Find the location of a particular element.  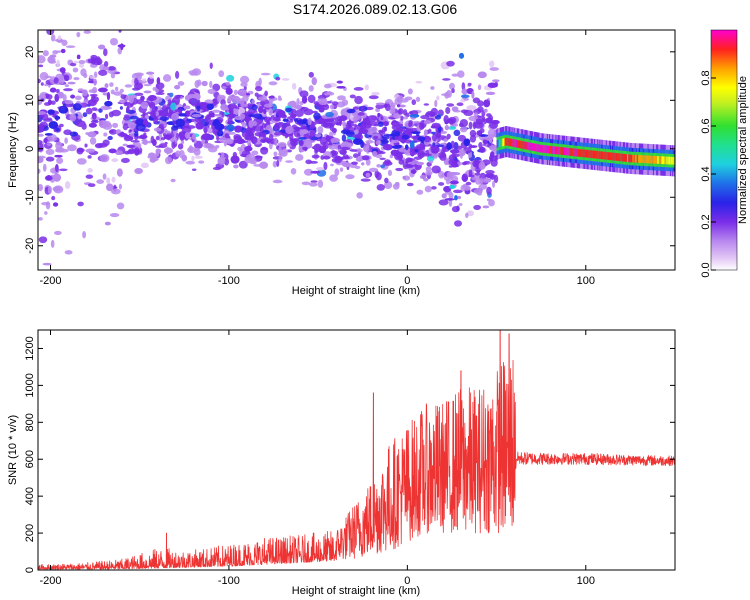

spectrogram-x-tick-label: 0 is located at coordinates (407, 281).